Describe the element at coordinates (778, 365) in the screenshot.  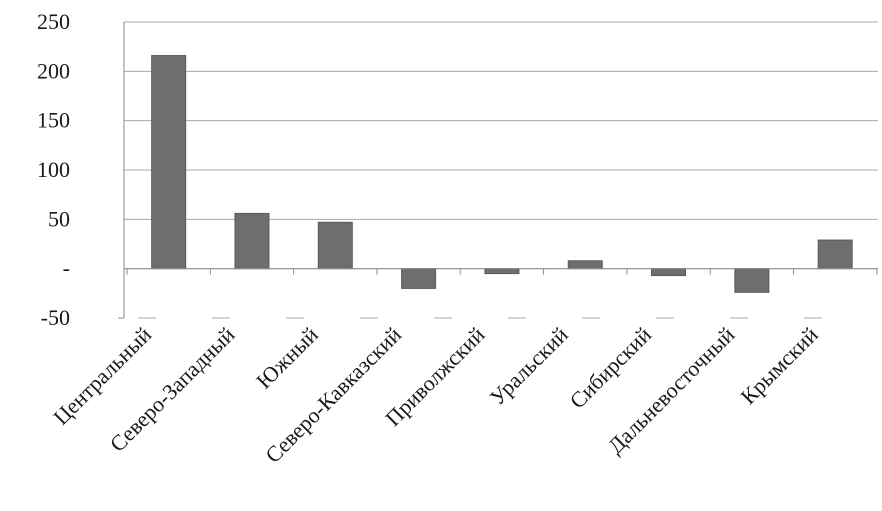
I see `x-tick-label: Крымский` at that location.